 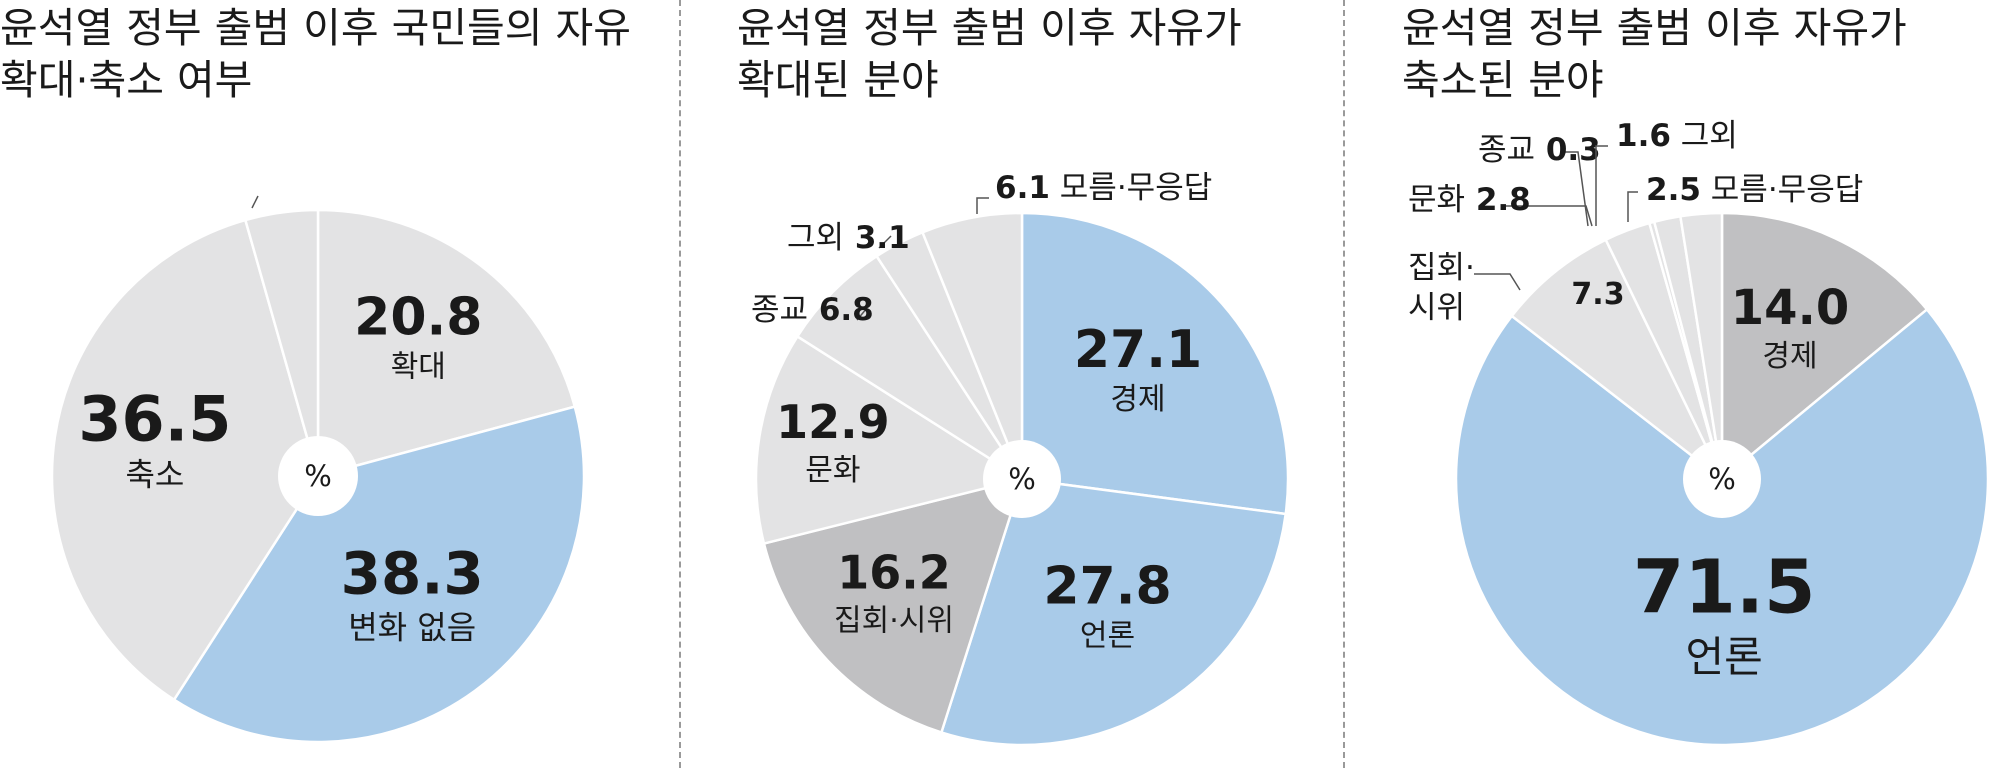 I want to click on slice-category-0: 확대, so click(x=418, y=367).